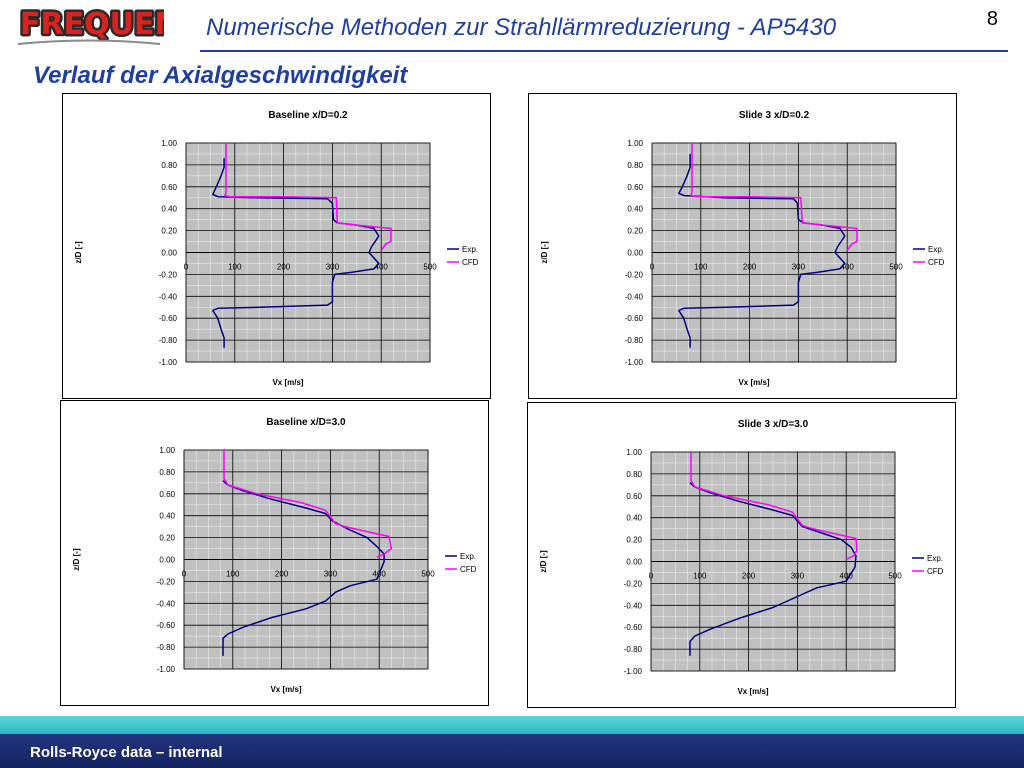  What do you see at coordinates (774, 115) in the screenshot?
I see `chart-title: Slide 3 x/D=0.2` at bounding box center [774, 115].